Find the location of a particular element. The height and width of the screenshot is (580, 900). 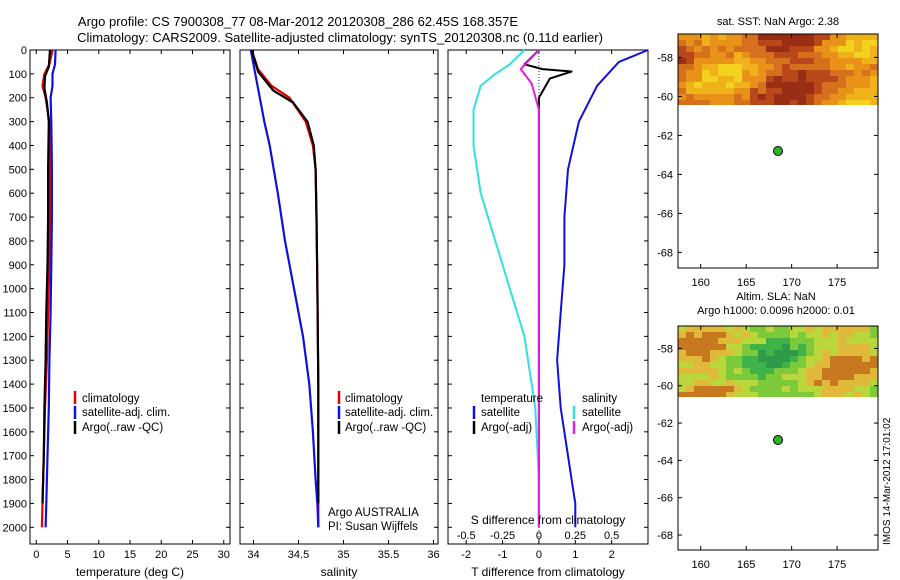

legend-label-salinity-argo: Argo(-adj) is located at coordinates (607, 428).